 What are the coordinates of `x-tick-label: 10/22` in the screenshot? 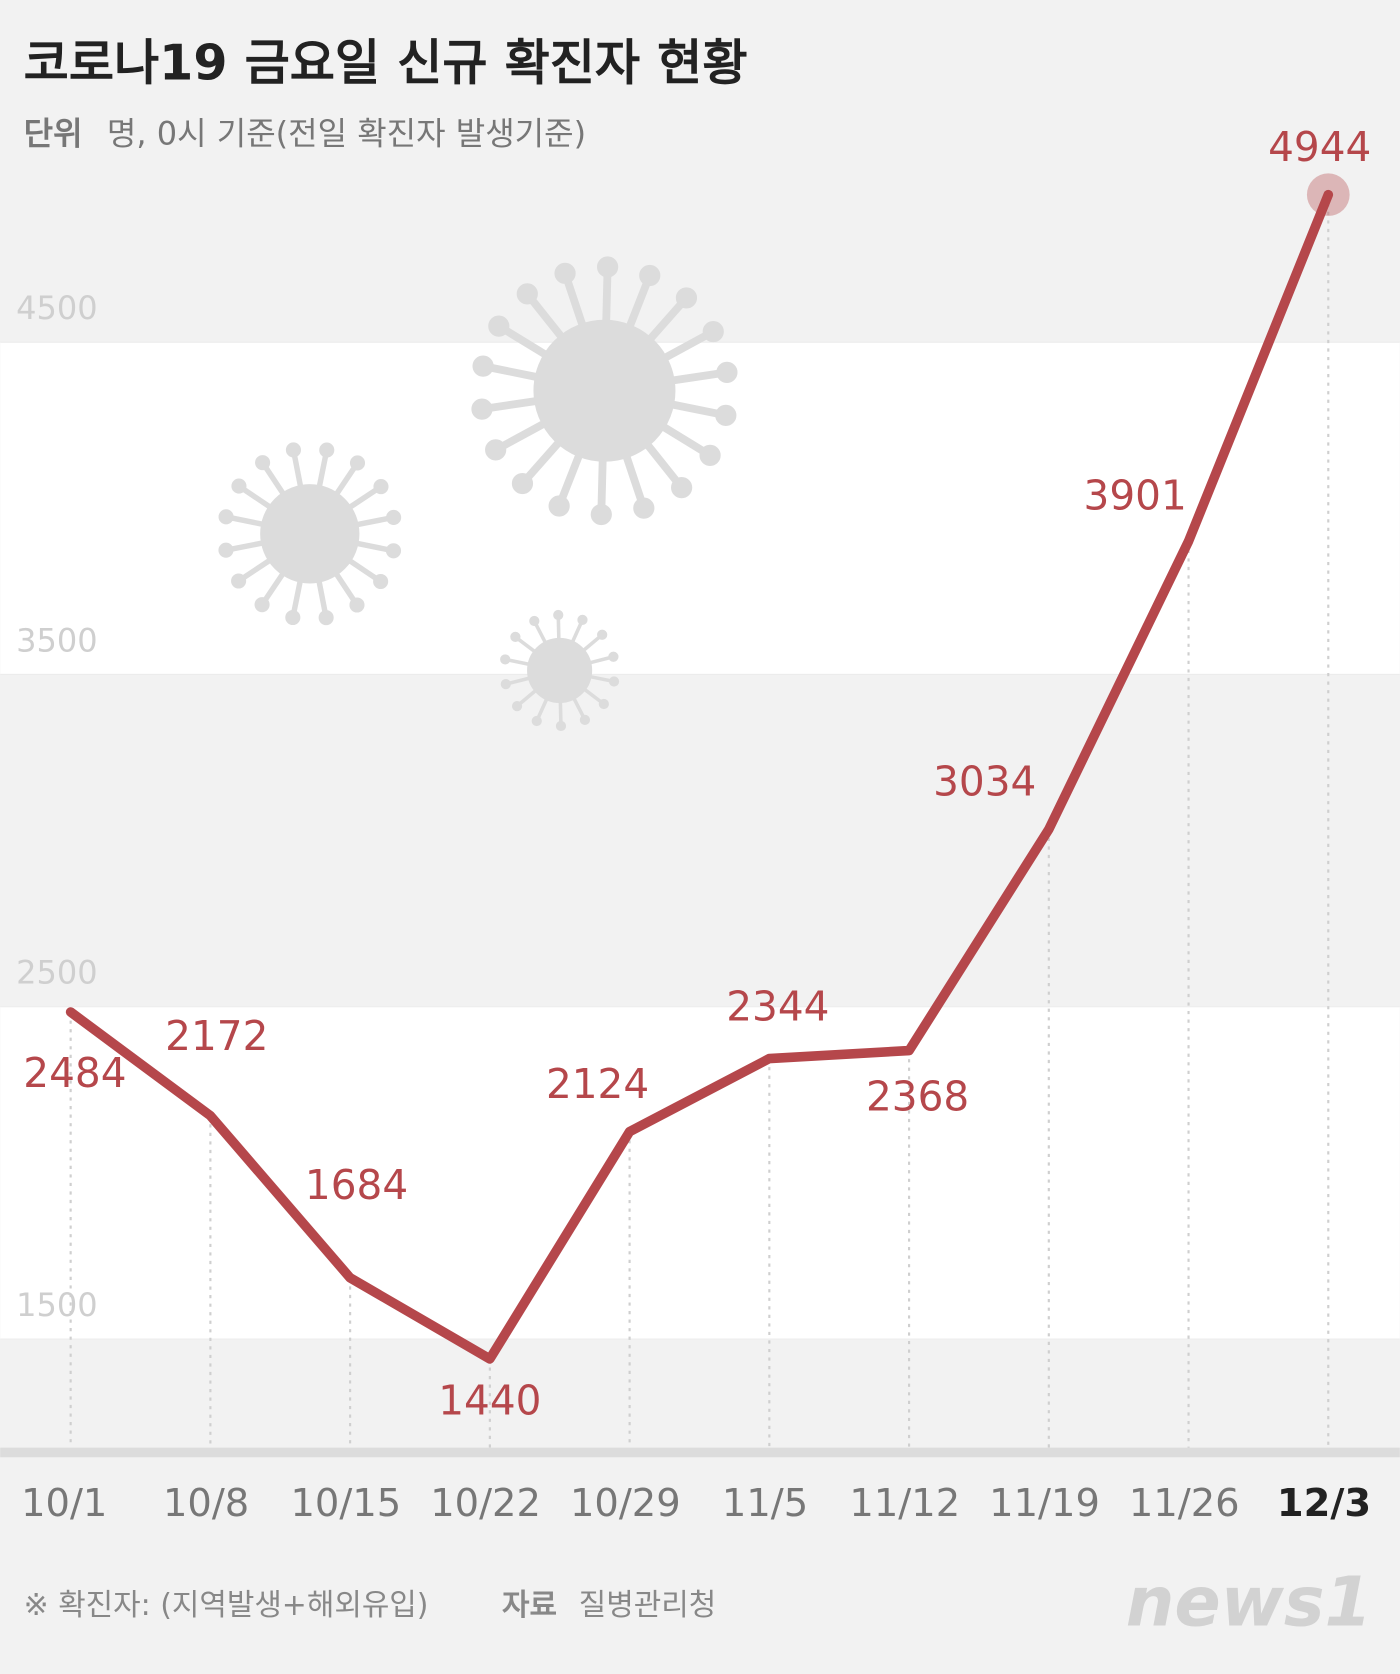 It's located at (485, 1503).